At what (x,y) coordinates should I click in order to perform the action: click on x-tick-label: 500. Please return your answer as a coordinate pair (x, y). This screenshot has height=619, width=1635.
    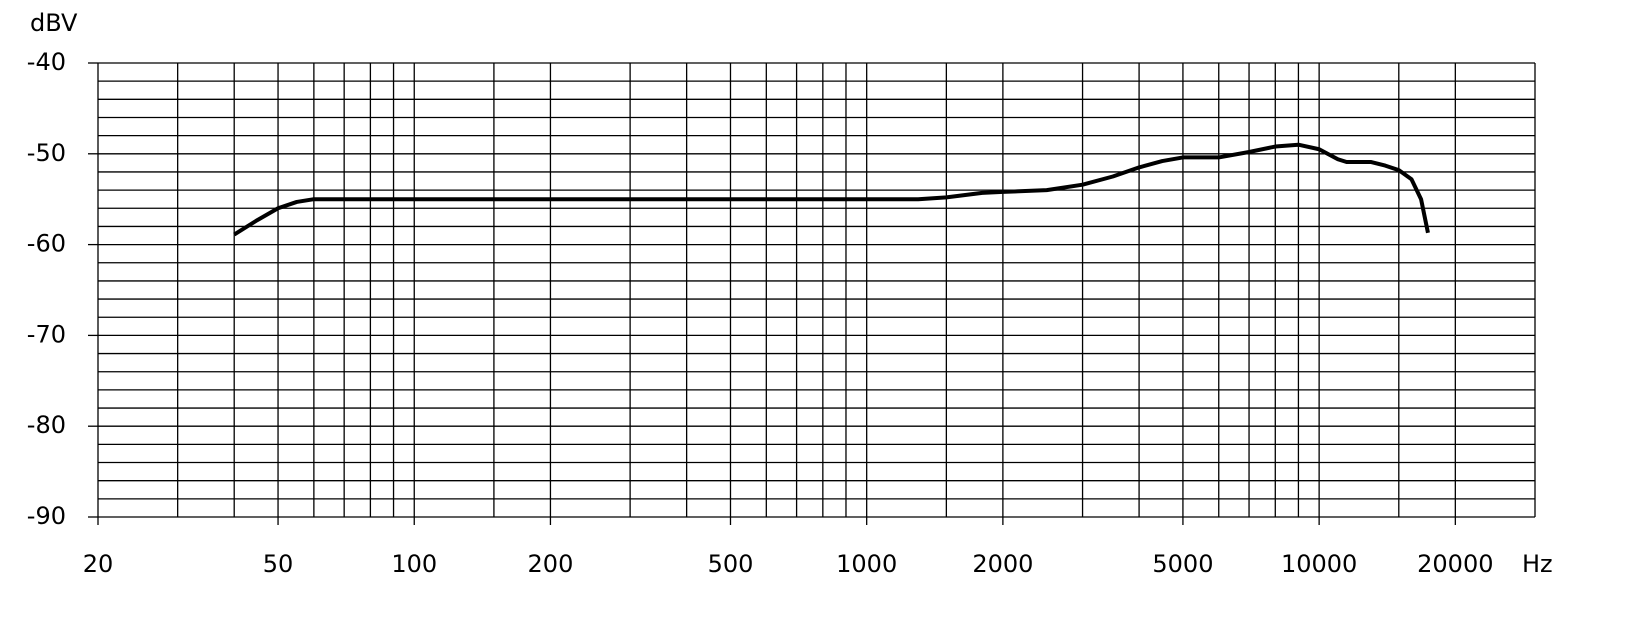
    Looking at the image, I should click on (731, 564).